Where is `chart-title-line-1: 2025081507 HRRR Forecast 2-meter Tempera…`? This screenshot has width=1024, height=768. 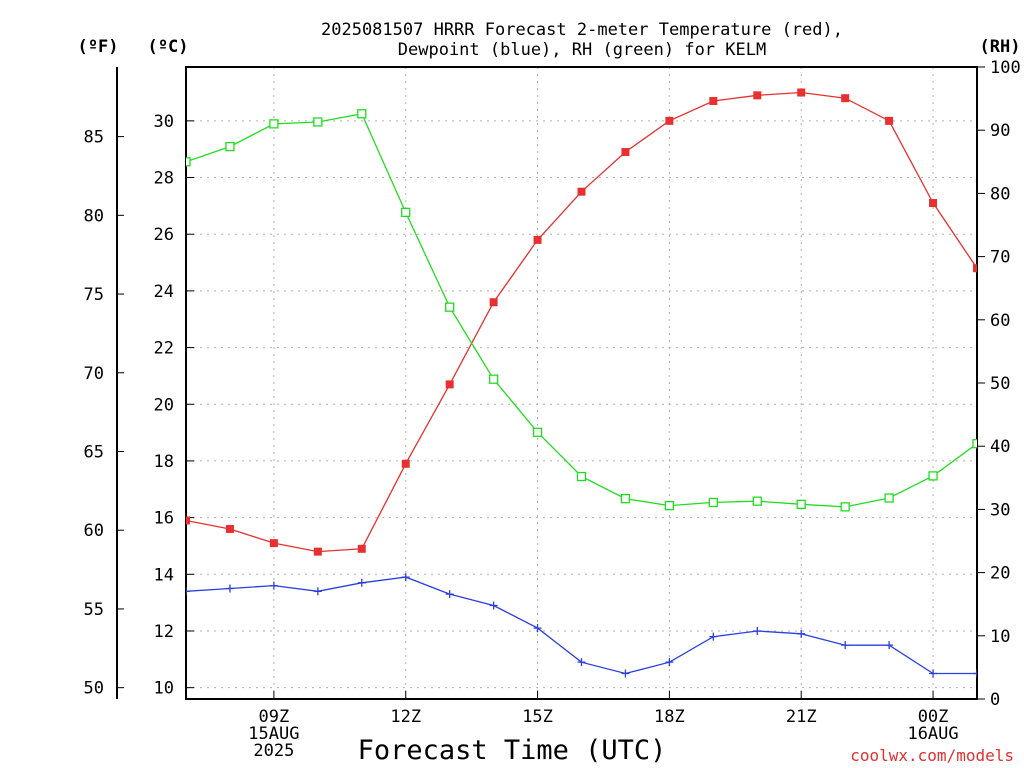 chart-title-line-1: 2025081507 HRRR Forecast 2-meter Tempera… is located at coordinates (582, 30).